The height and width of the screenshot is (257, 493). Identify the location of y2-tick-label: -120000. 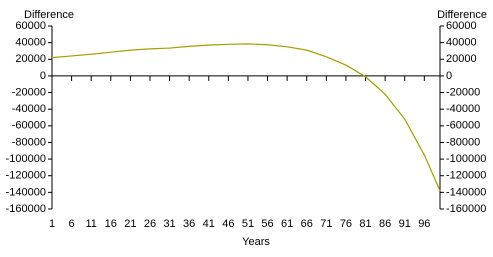
(466, 176).